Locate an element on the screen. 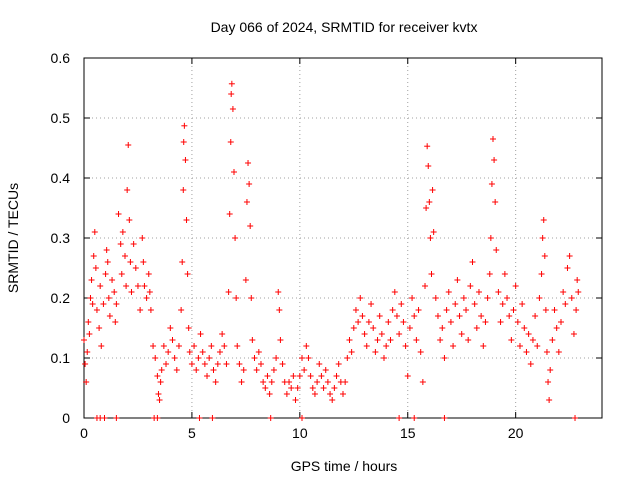 The height and width of the screenshot is (480, 640). y-tick-label: 0.4 is located at coordinates (61, 178).